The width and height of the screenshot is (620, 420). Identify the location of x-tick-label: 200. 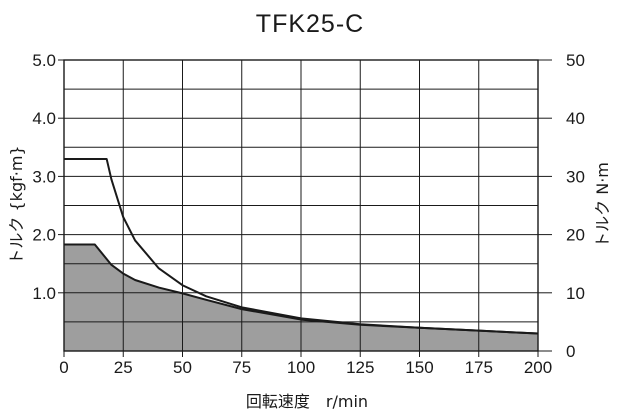
(538, 367).